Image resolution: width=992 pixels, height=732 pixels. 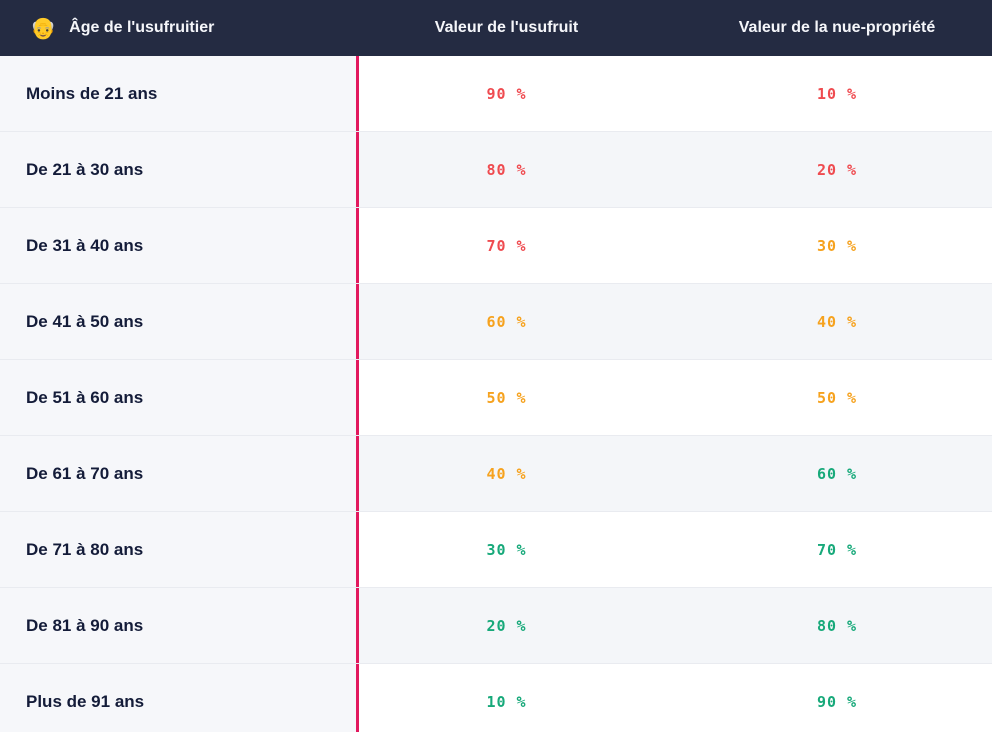 I want to click on table-row: De 21 à 30 ans 80 % 20 %, so click(x=496, y=170).